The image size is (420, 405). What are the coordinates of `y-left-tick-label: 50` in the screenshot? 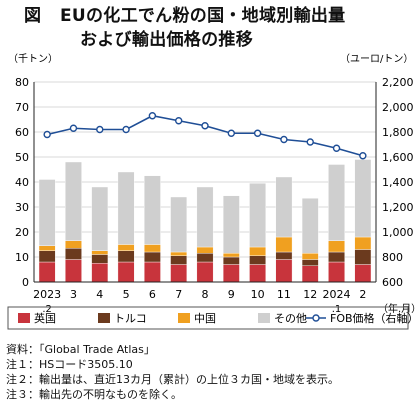 It's located at (22, 157).